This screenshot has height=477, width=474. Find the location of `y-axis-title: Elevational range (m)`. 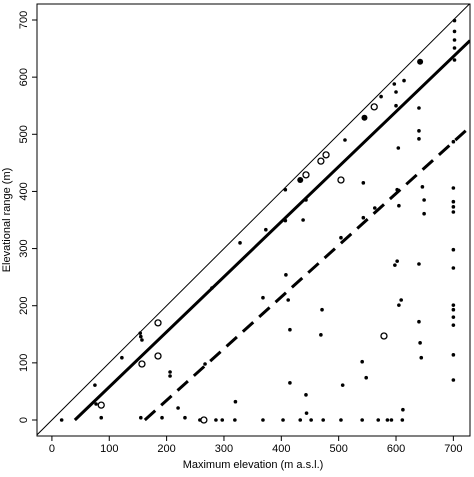

y-axis-title: Elevational range (m) is located at coordinates (7, 220).